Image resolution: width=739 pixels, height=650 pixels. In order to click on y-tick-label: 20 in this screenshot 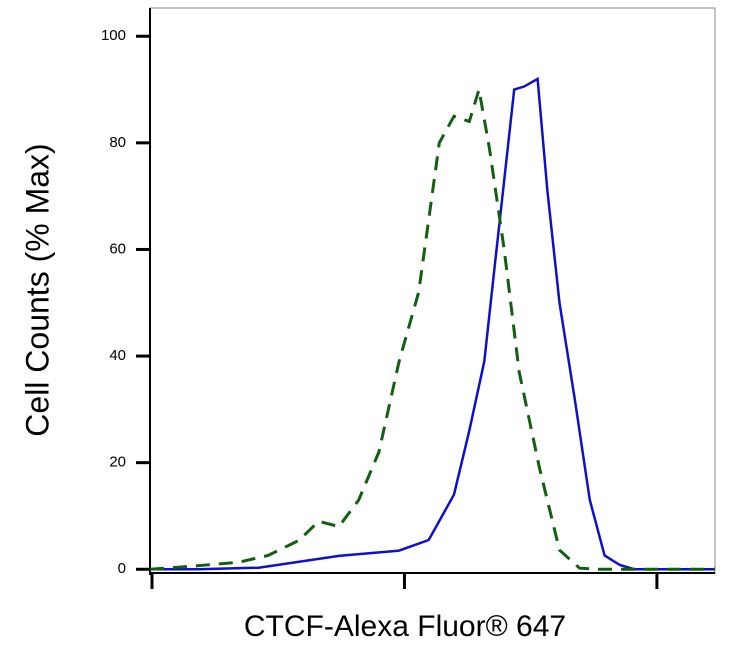, I will do `click(117, 462)`.